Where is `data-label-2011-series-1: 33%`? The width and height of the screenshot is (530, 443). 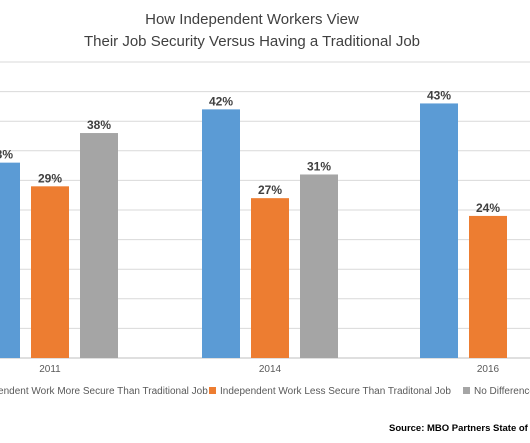 data-label-2011-series-1: 33% is located at coordinates (6, 155).